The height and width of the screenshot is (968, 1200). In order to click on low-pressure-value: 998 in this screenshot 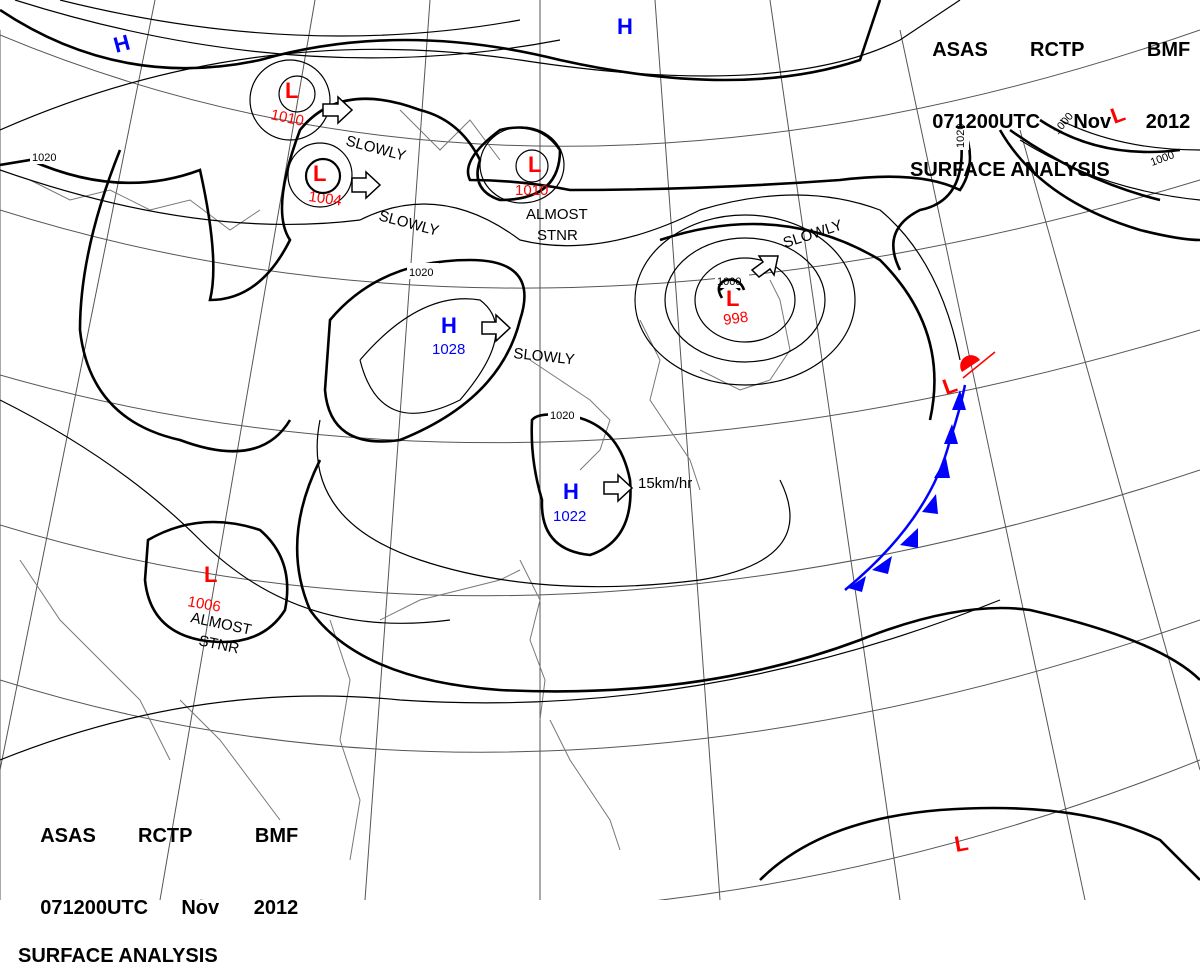, I will do `click(735, 319)`.